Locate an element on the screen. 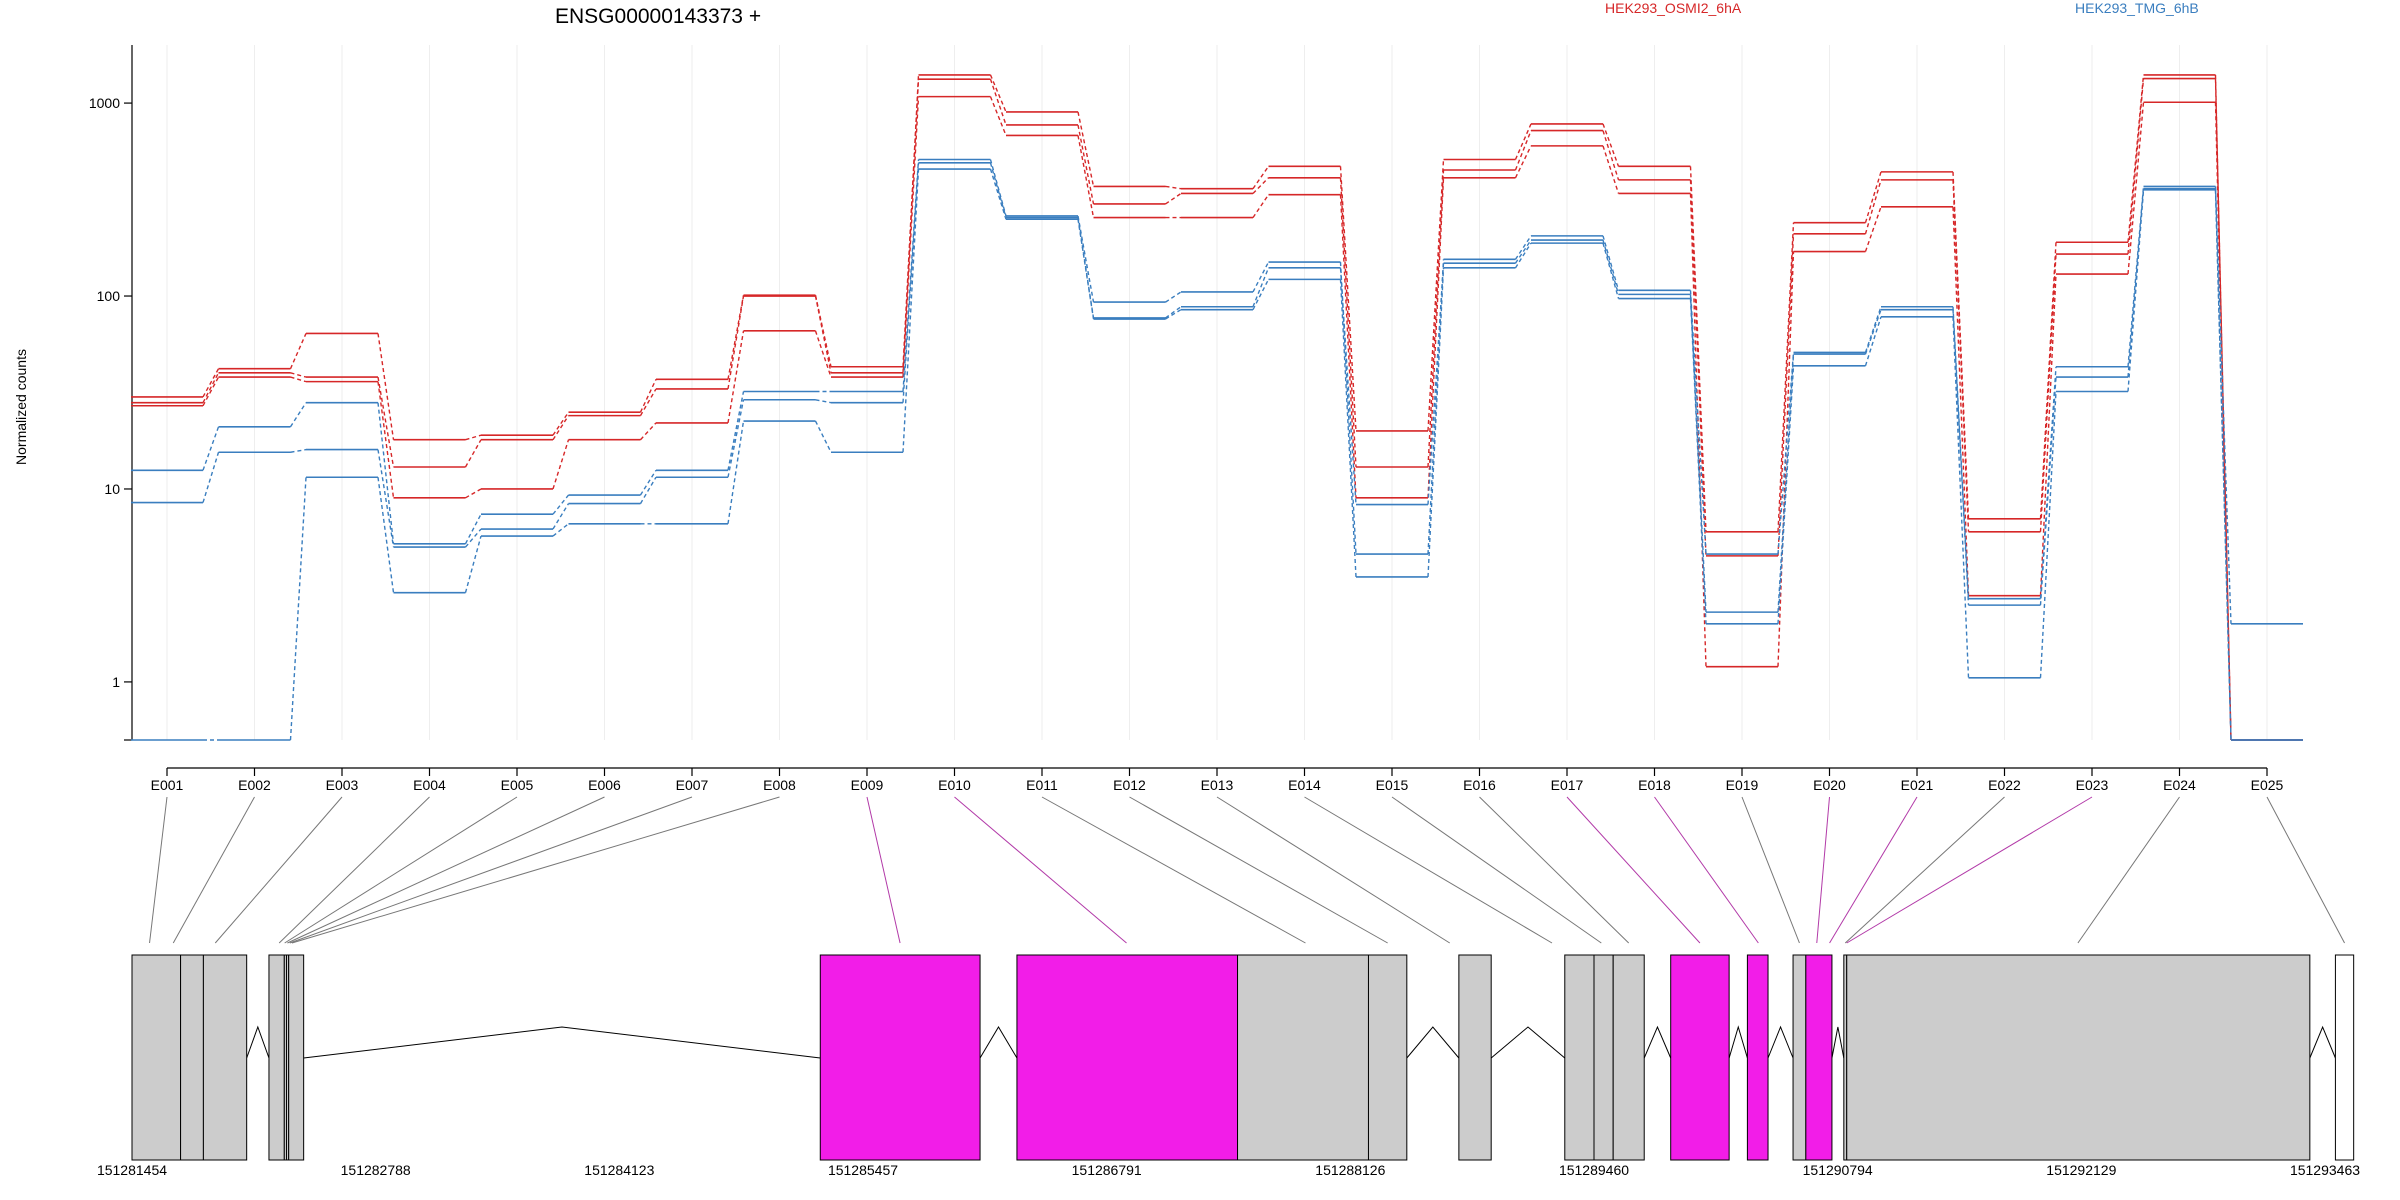  coordinate-label: 151282788 is located at coordinates (376, 1170).